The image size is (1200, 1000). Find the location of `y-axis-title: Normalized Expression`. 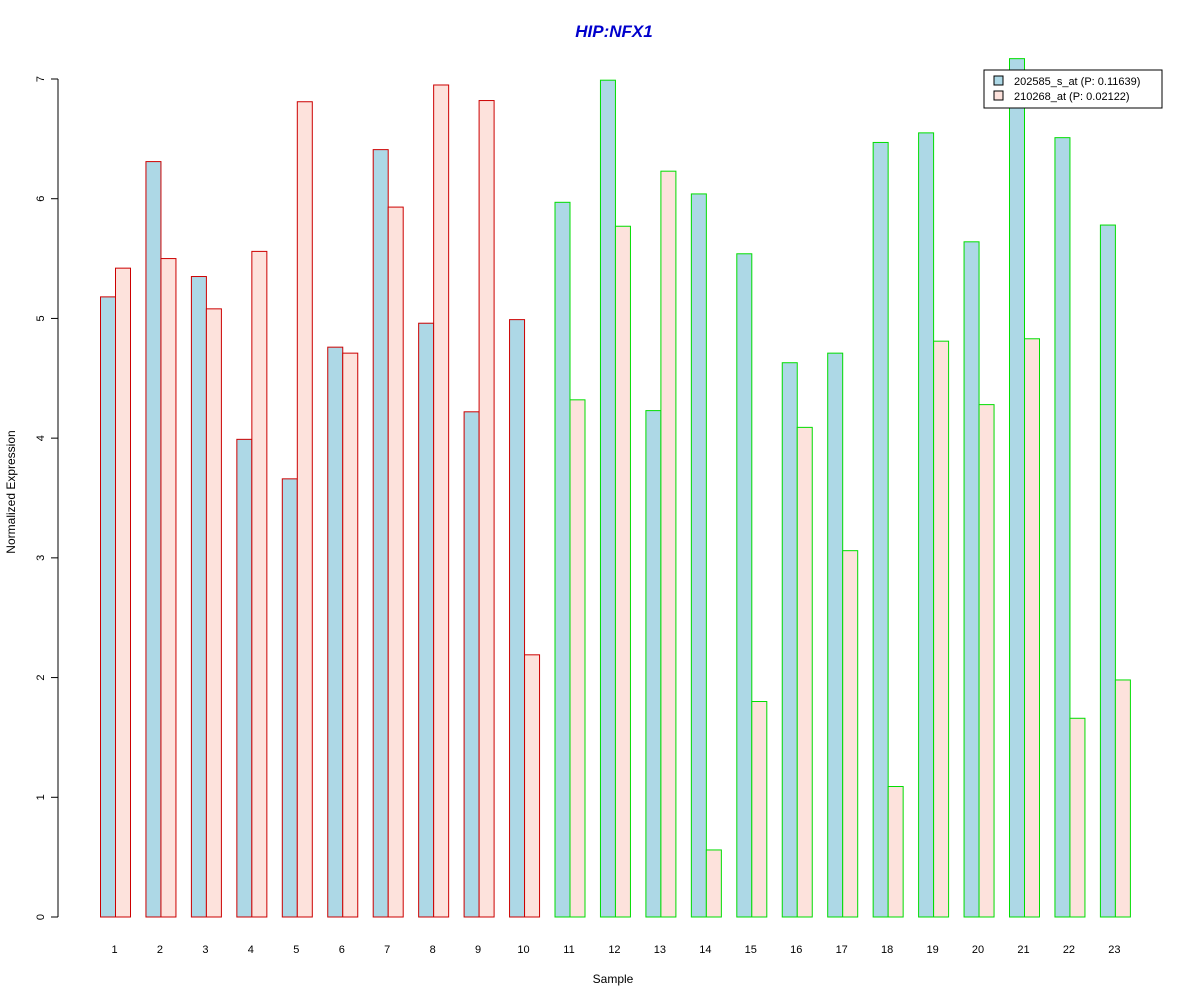

y-axis-title: Normalized Expression is located at coordinates (11, 491).